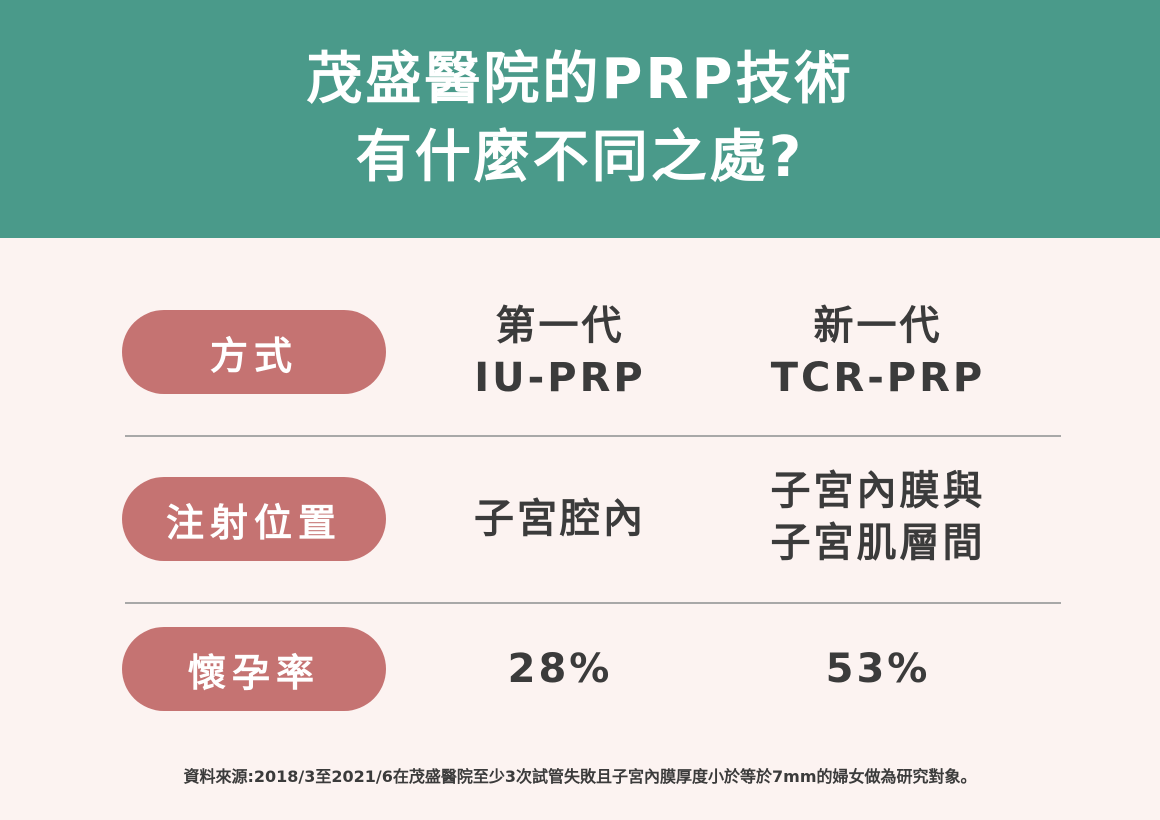 This screenshot has height=820, width=1160. Describe the element at coordinates (580, 79) in the screenshot. I see `title-line-1: 茂盛醫院的PRP技術` at that location.